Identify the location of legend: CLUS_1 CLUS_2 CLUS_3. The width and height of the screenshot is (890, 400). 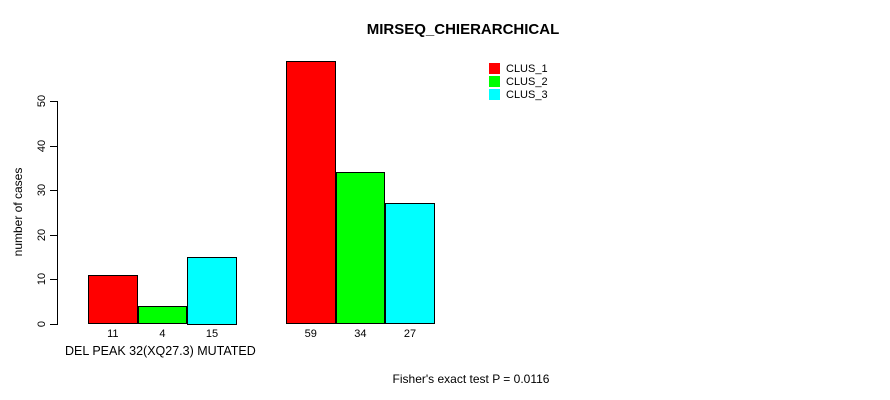
(518, 81).